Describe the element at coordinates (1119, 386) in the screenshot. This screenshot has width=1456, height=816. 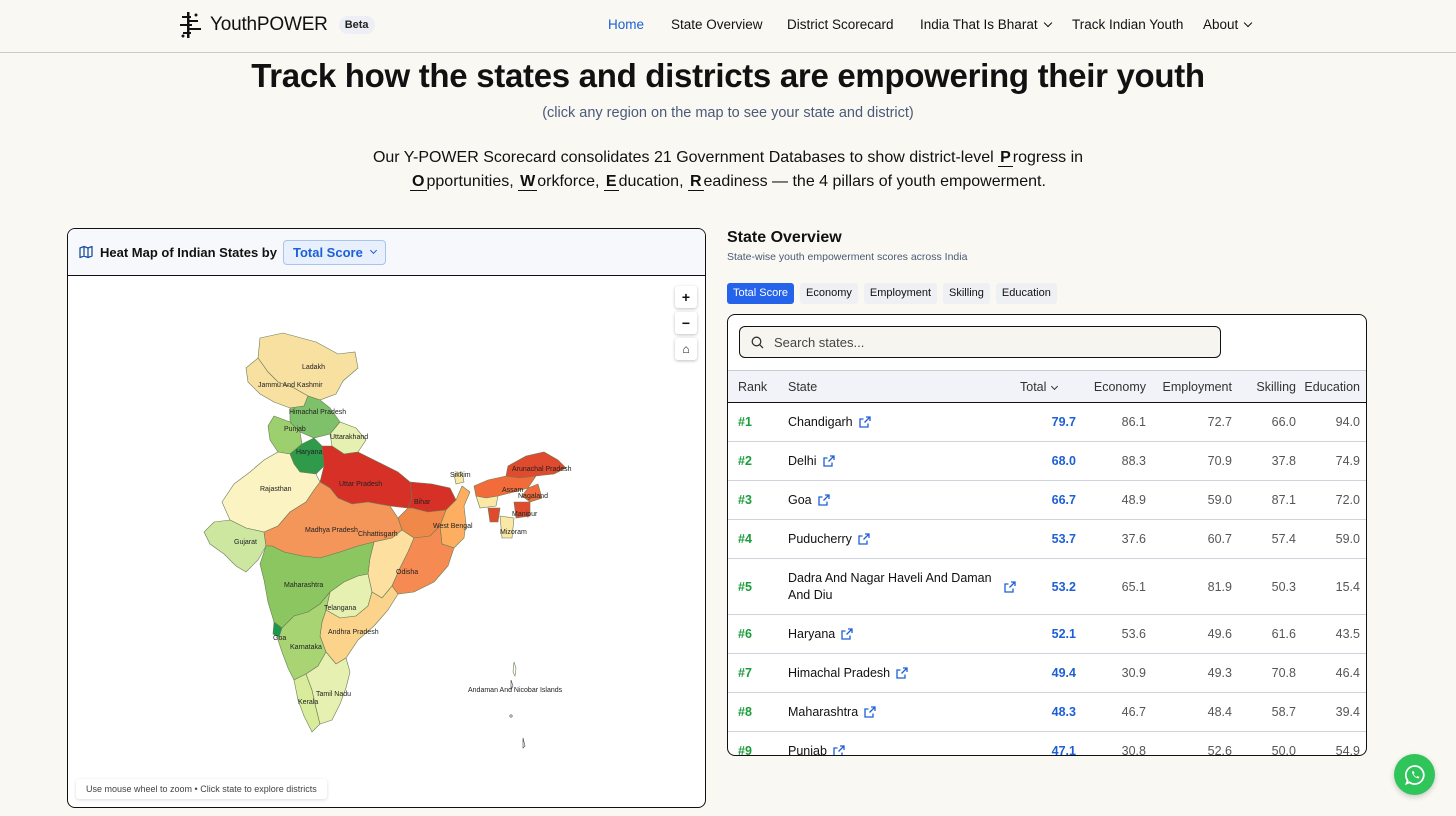
I see `col-economy: Economy` at that location.